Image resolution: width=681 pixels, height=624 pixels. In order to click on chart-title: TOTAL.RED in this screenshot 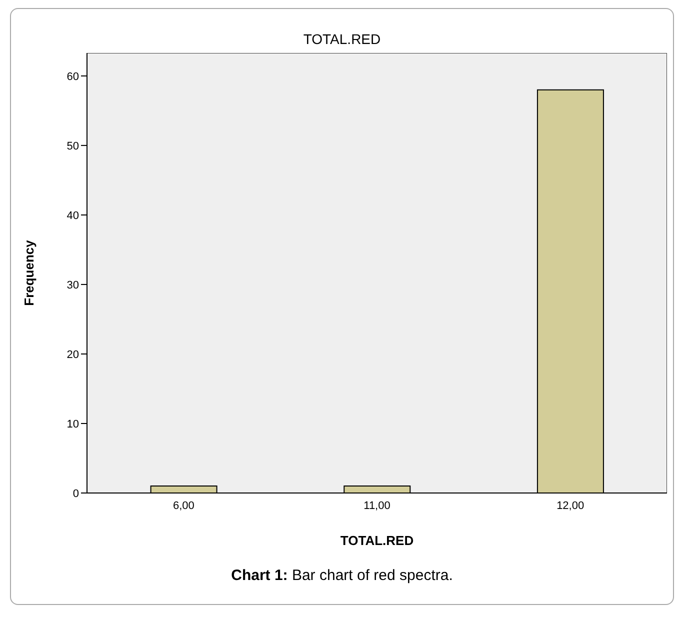, I will do `click(342, 40)`.